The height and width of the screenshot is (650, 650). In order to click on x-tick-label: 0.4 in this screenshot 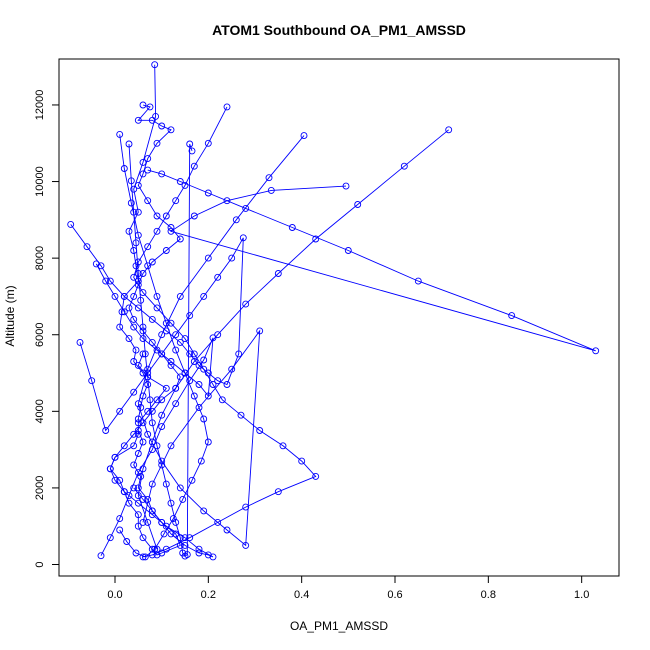, I will do `click(301, 595)`.